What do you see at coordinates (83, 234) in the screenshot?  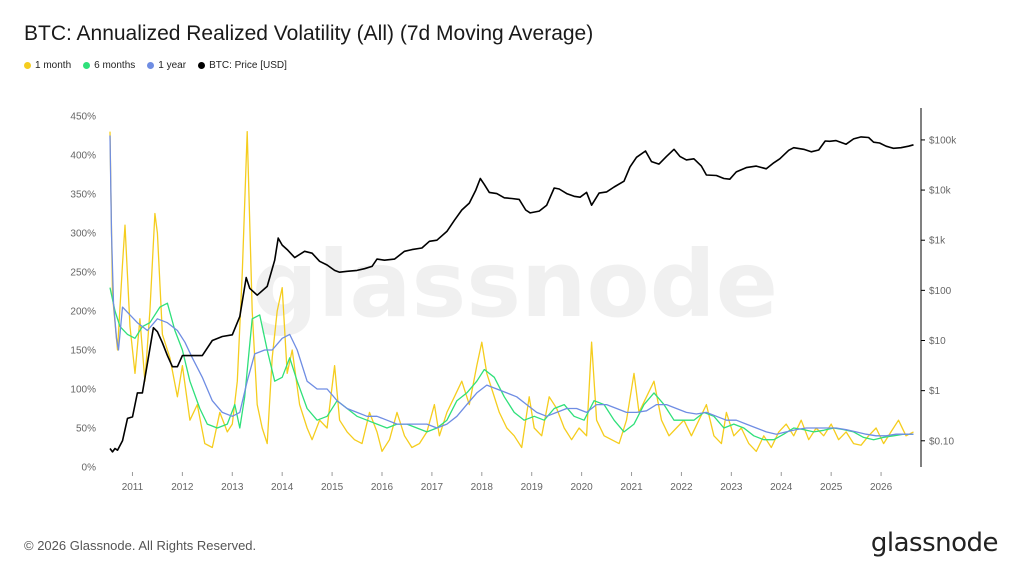 I see `y-left-tick-label: 300%` at bounding box center [83, 234].